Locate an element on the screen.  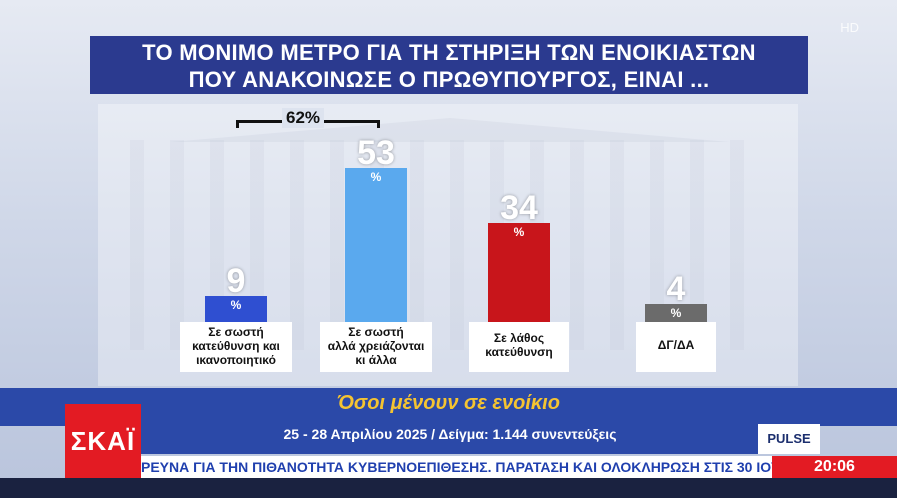
bar-unit-1: % is located at coordinates (236, 304).